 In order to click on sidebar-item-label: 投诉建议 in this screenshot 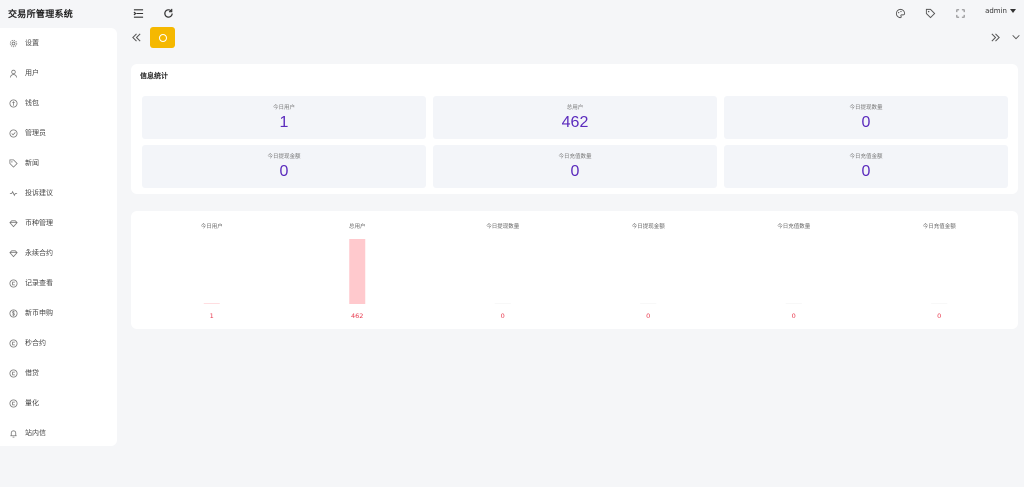, I will do `click(39, 193)`.